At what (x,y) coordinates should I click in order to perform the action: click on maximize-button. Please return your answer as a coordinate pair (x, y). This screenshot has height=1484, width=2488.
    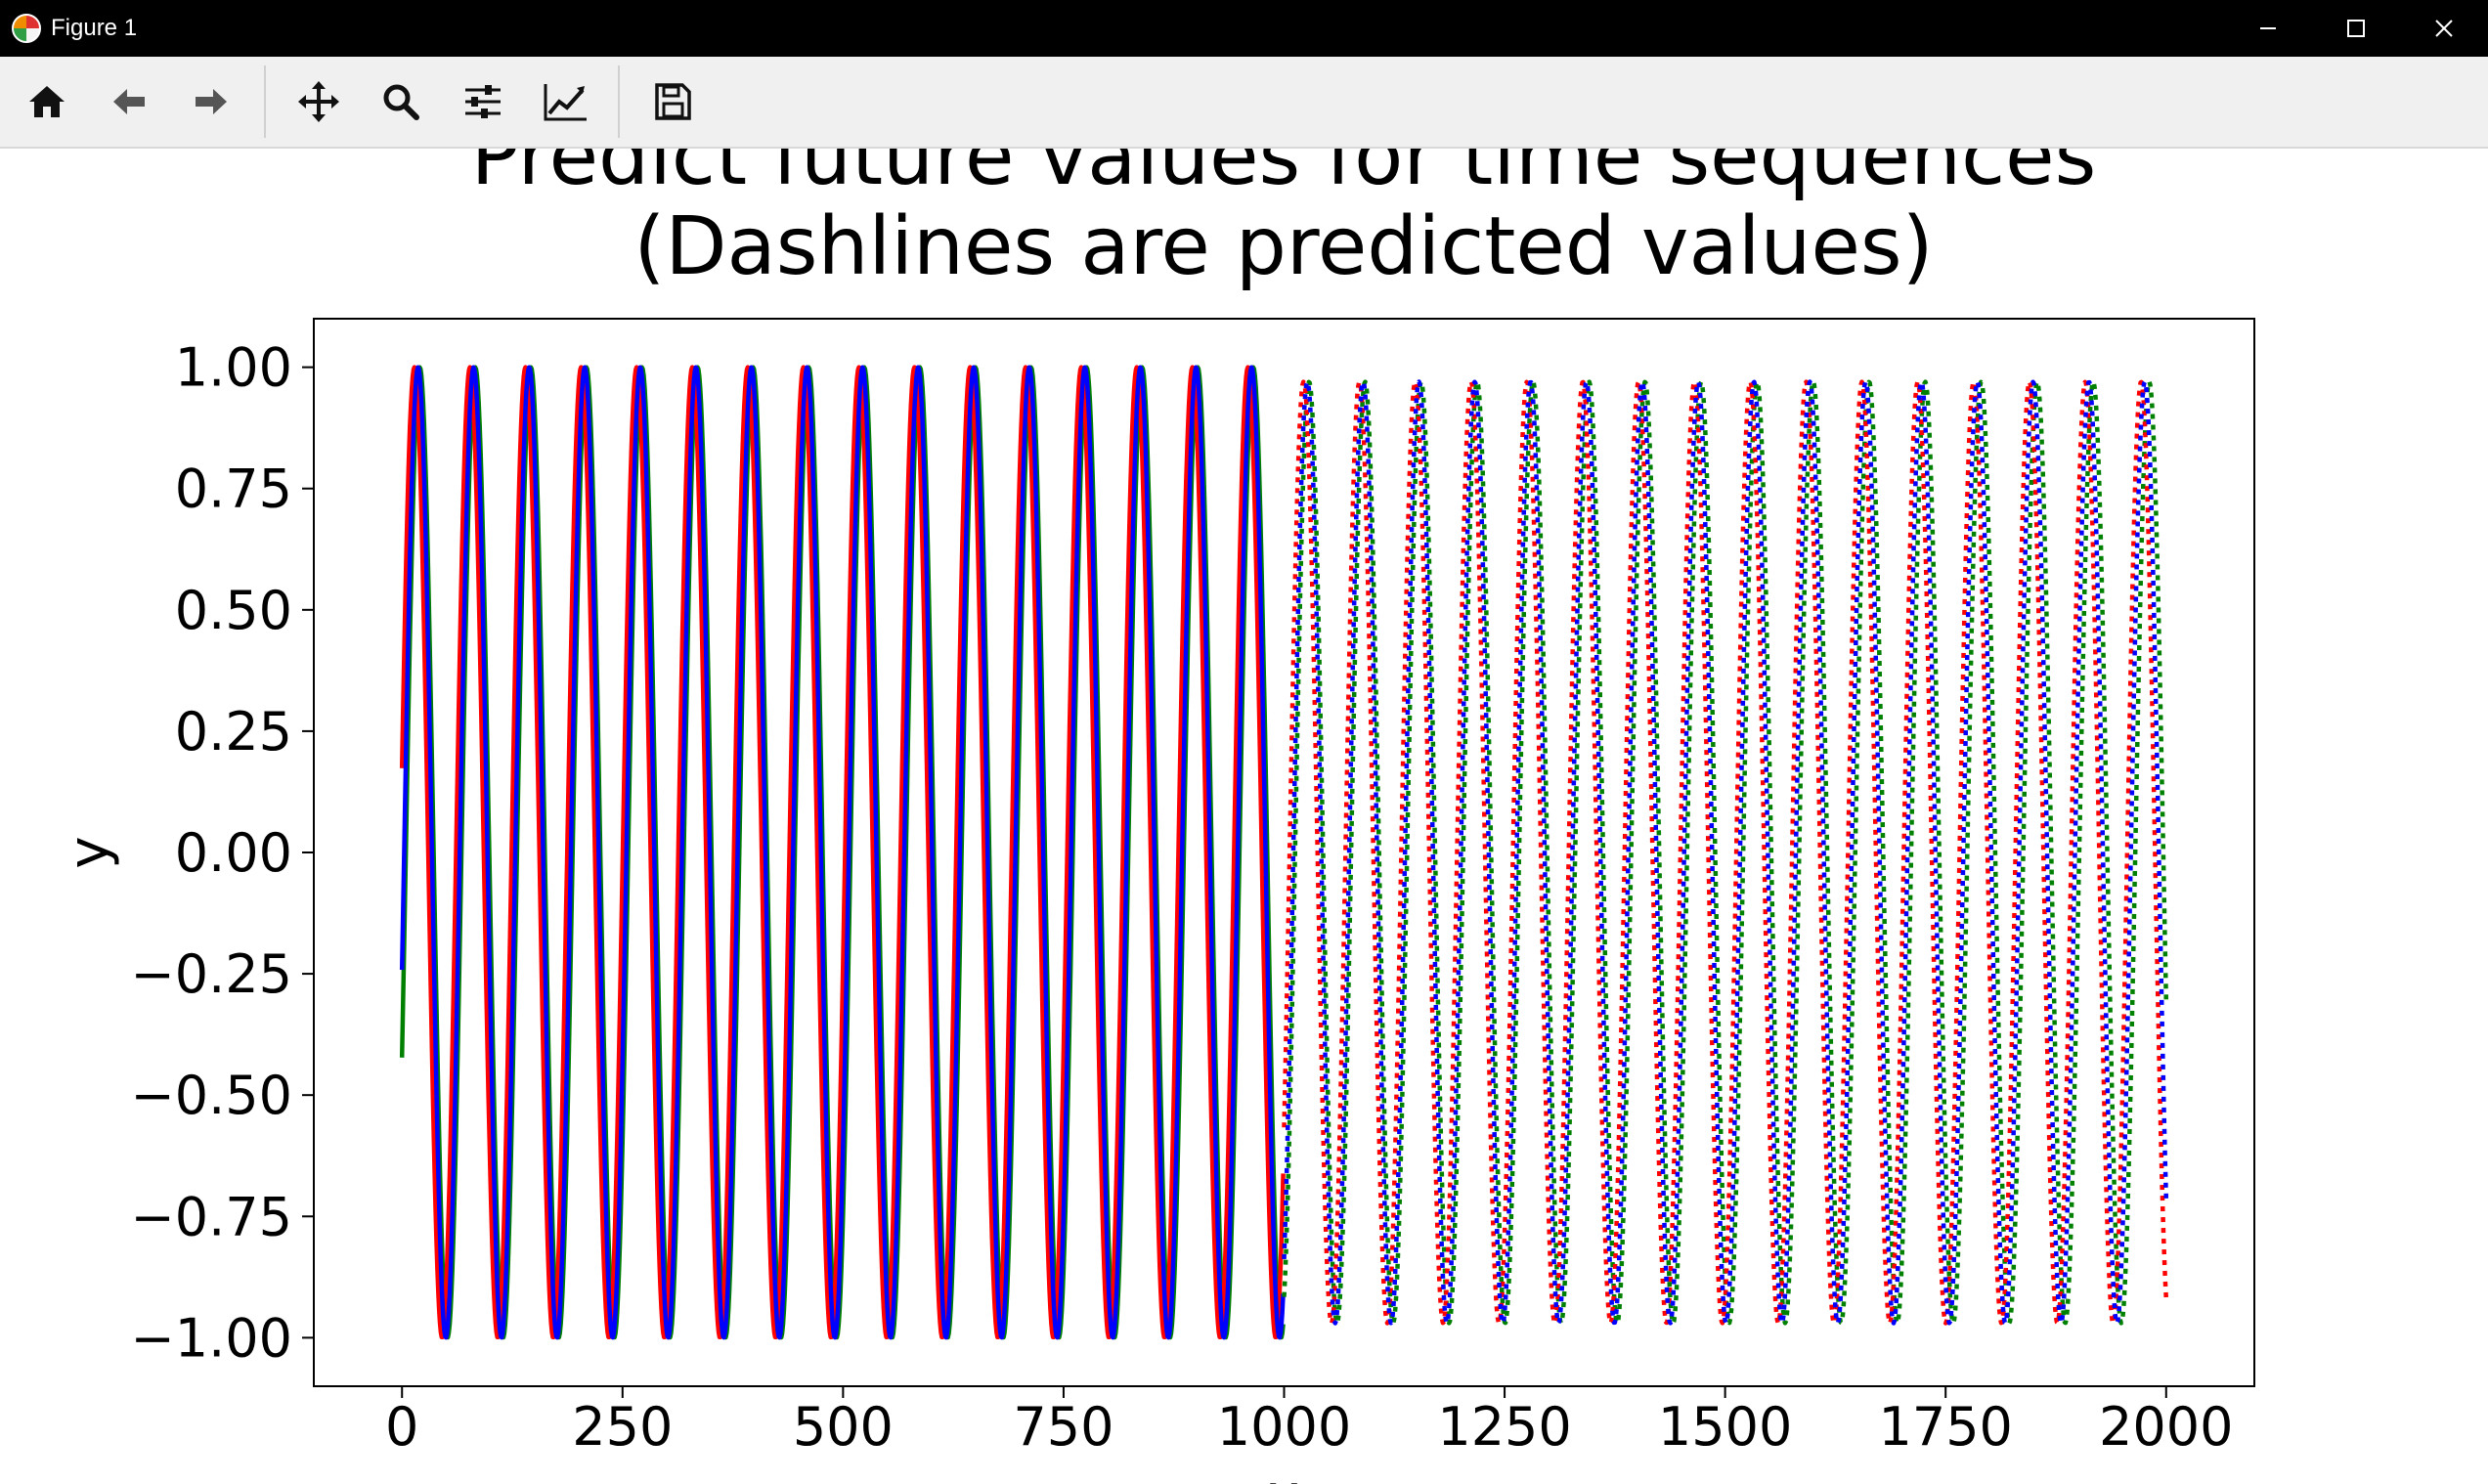
    Looking at the image, I should click on (2356, 28).